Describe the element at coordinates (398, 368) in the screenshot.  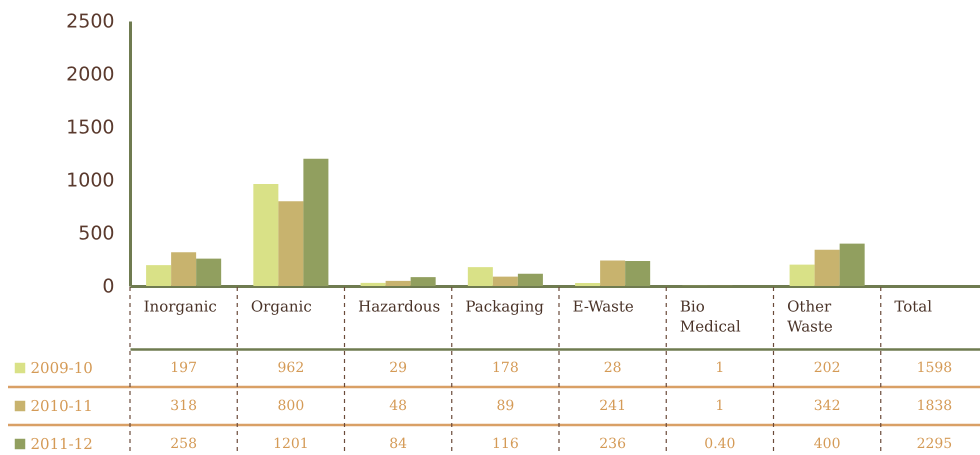
I see `data-label: 29` at that location.